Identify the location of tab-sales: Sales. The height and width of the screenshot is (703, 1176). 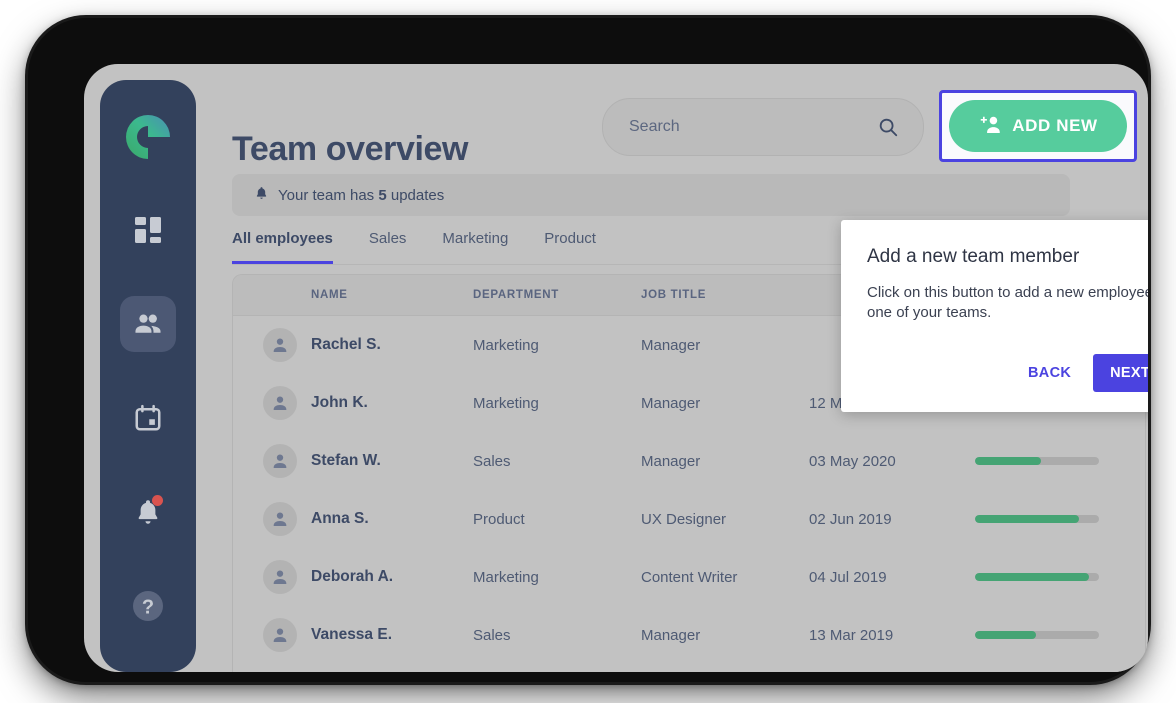
(387, 238).